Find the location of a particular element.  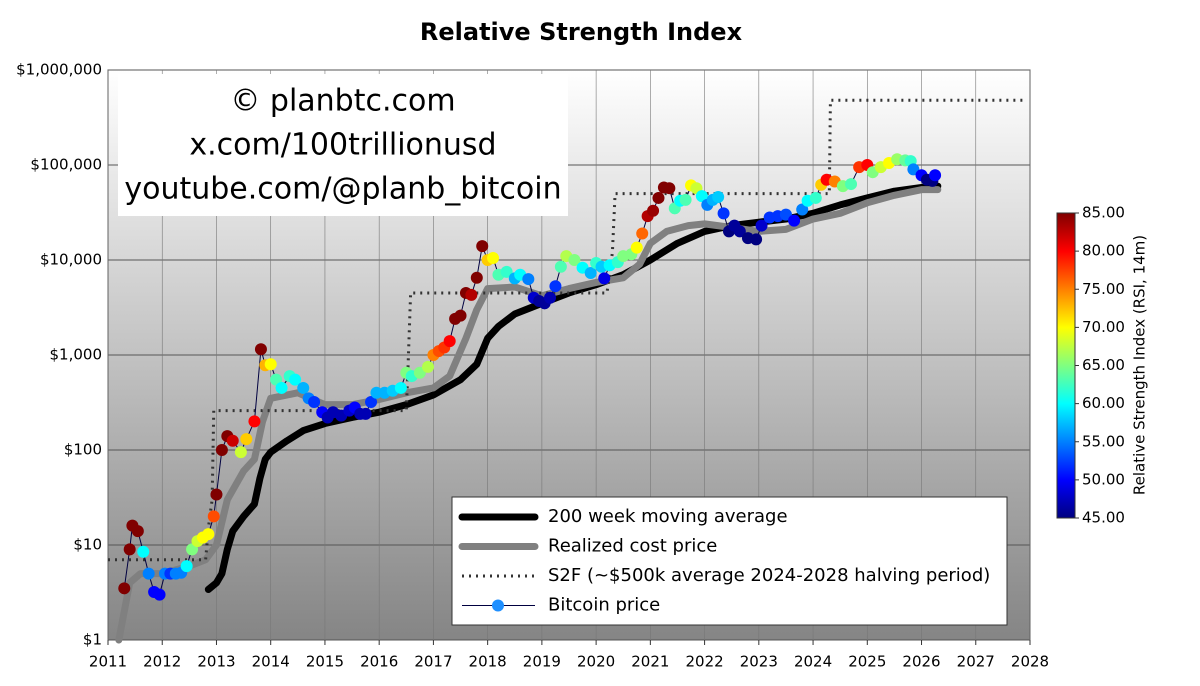

y-tick-label: $100 is located at coordinates (83, 450).